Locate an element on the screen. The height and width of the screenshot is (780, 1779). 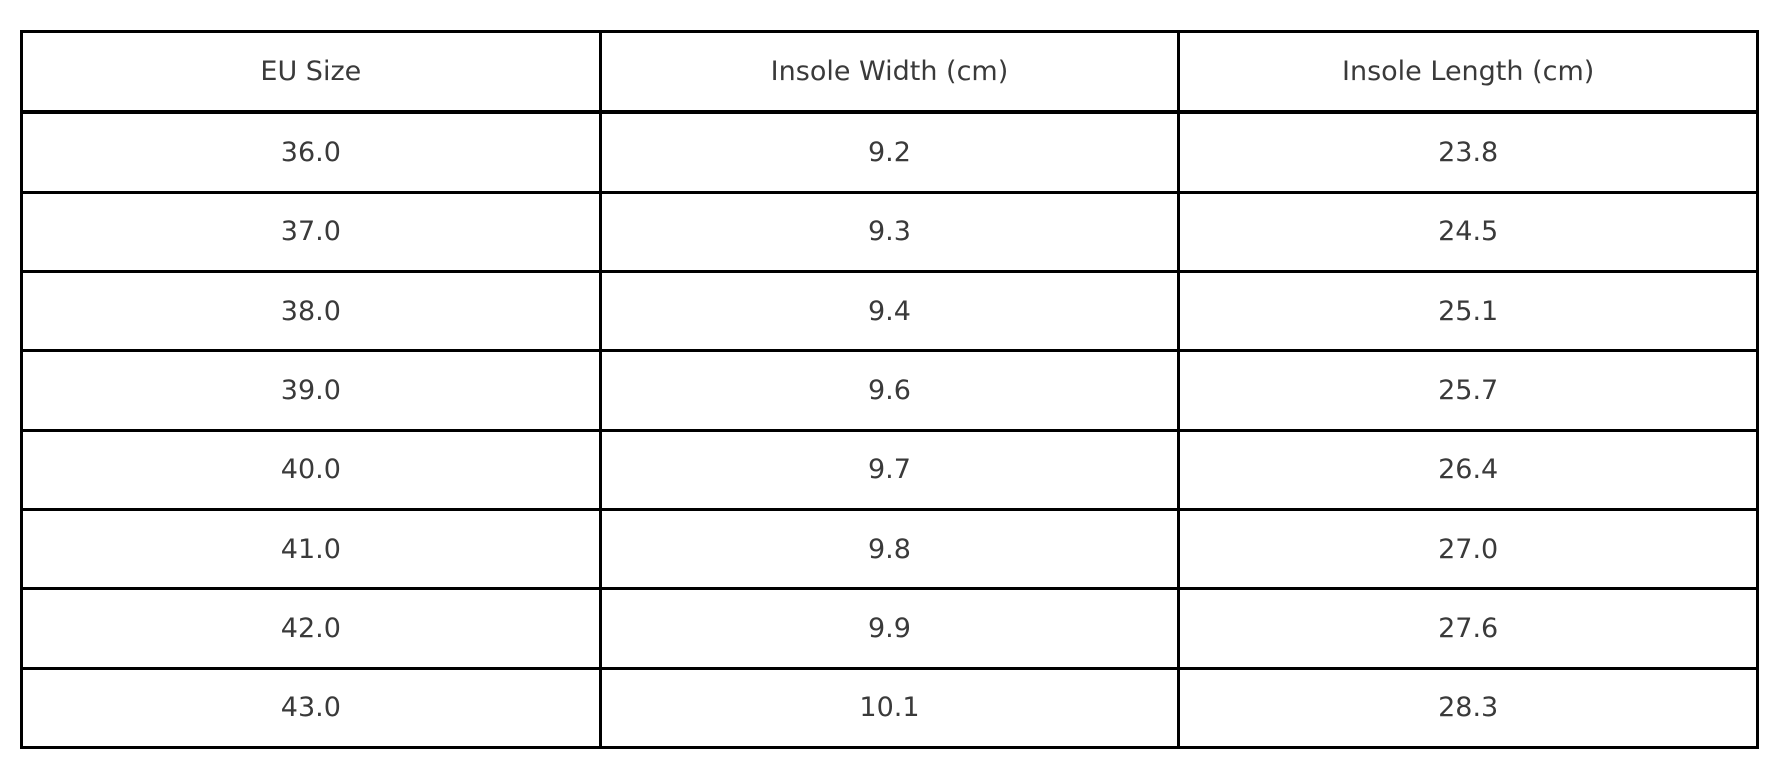
cell-insole-width: 10.1 is located at coordinates (889, 708).